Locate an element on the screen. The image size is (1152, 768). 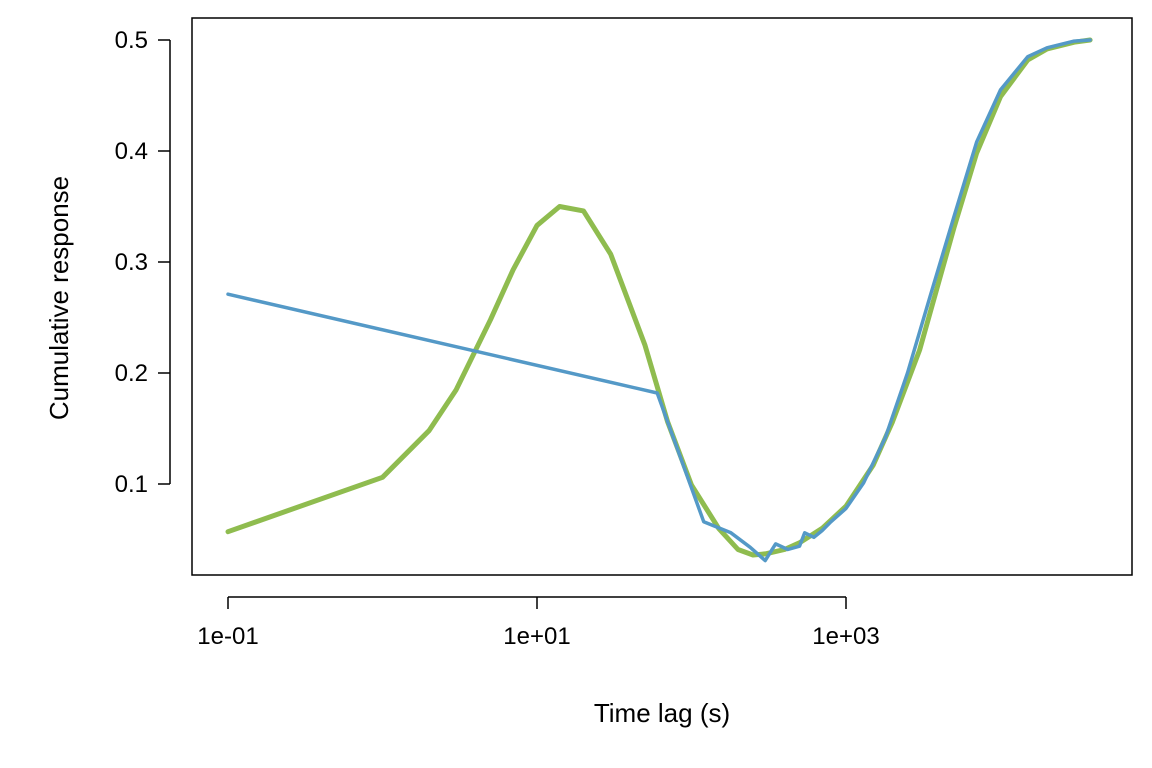
y-tick-label: 0.5 is located at coordinates (131, 40).